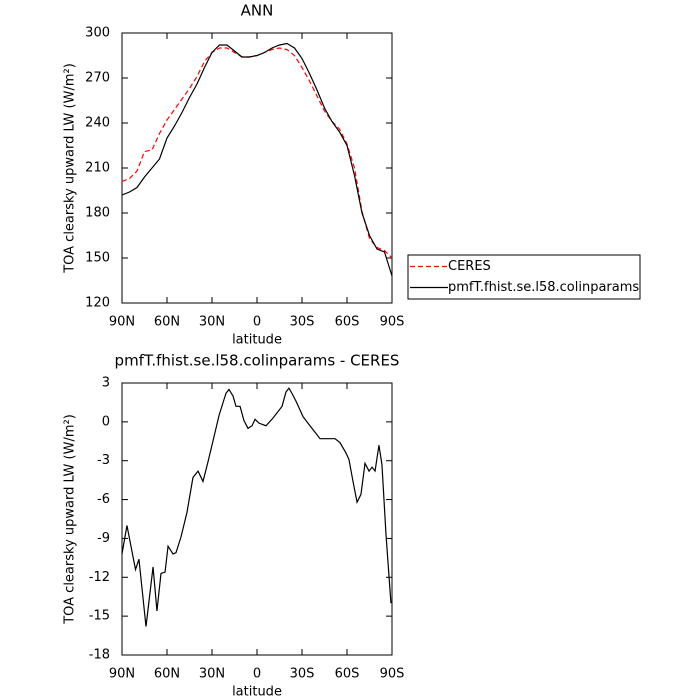 This screenshot has height=700, width=700. Describe the element at coordinates (103, 499) in the screenshot. I see `y-tick-label: -6` at that location.